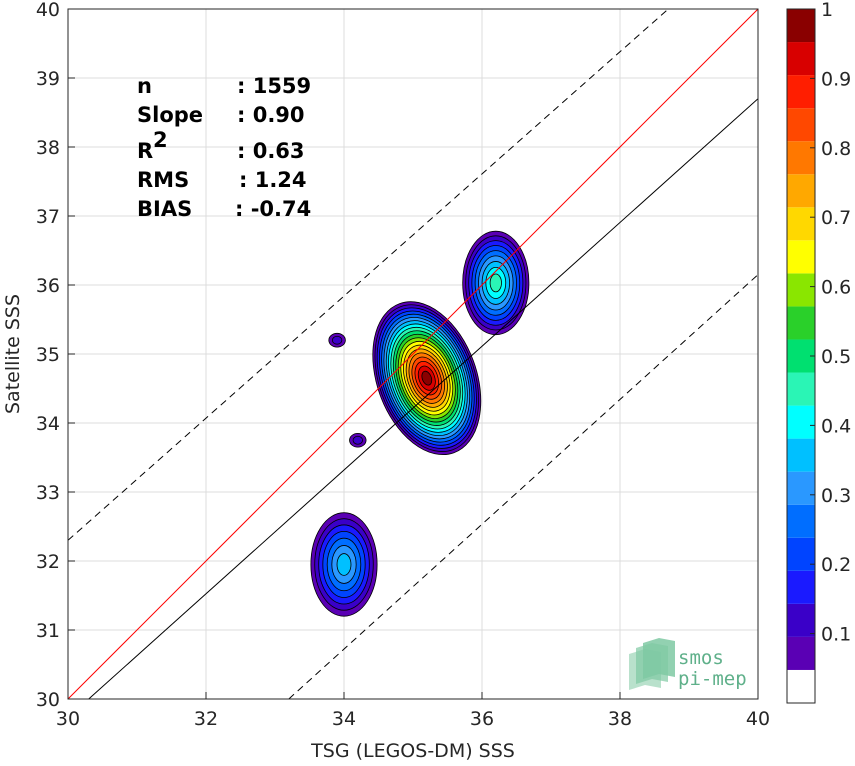 This screenshot has height=766, width=855. Describe the element at coordinates (144, 86) in the screenshot. I see `stat-label: n` at that location.